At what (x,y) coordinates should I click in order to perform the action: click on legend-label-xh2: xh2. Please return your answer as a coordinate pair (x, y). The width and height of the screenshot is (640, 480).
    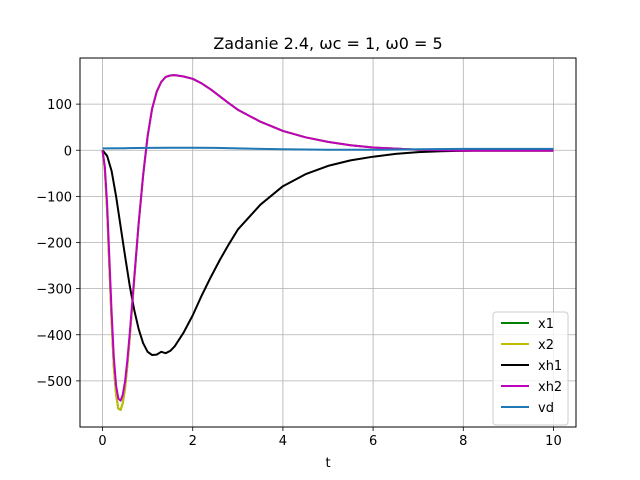
    Looking at the image, I should click on (550, 387).